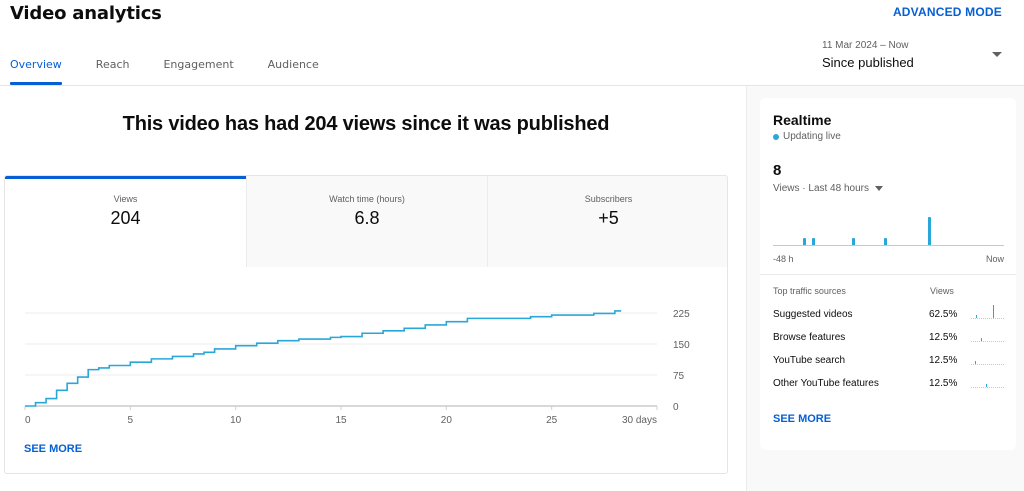  Describe the element at coordinates (888, 386) in the screenshot. I see `traffic-source-row: Other YouTube features 12.5%` at that location.